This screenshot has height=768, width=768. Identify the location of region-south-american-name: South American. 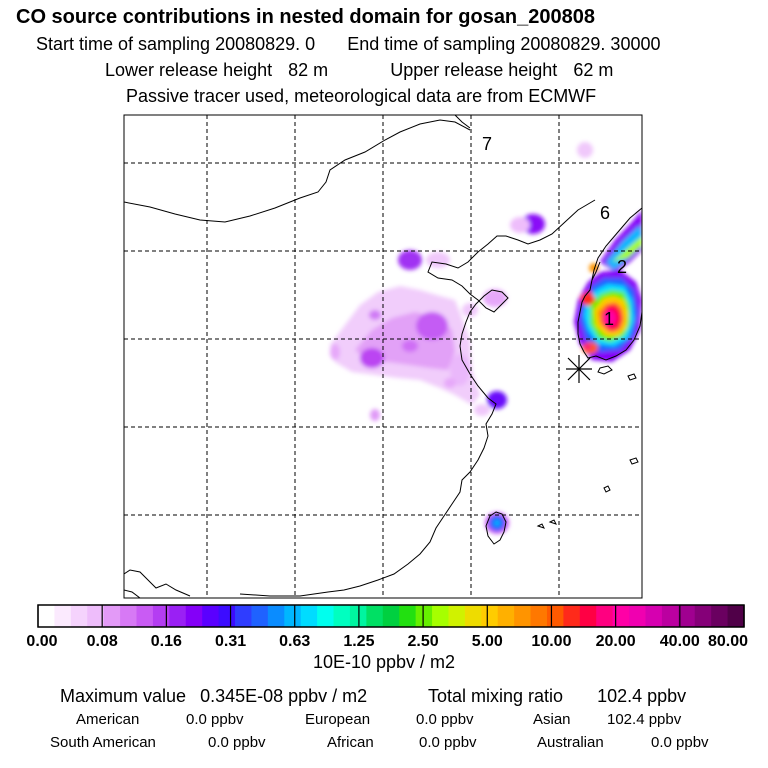
(103, 742).